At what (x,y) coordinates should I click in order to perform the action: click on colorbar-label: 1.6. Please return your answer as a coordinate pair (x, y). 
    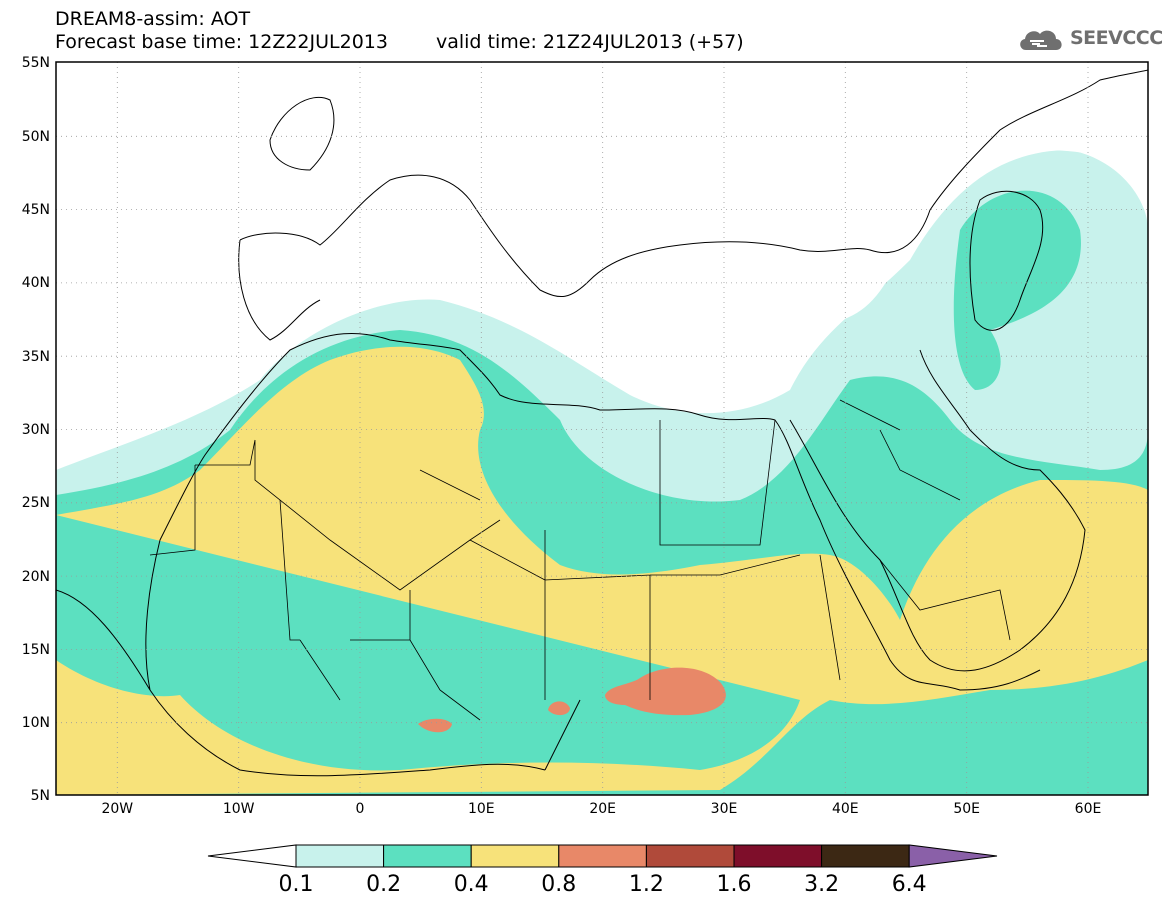
    Looking at the image, I should click on (734, 884).